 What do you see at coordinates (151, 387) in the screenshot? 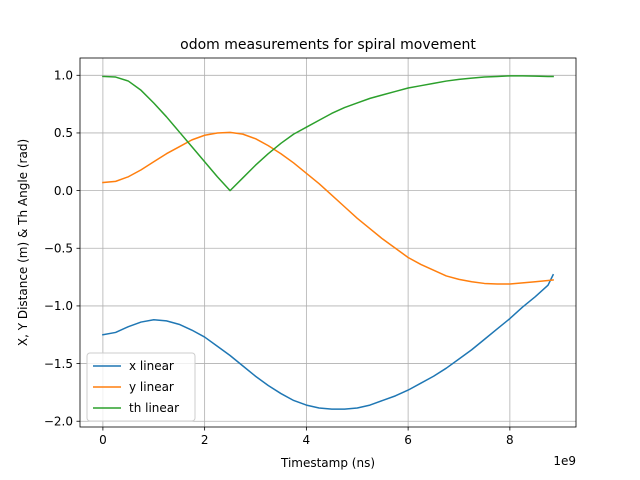
I see `legend-label: y linear` at bounding box center [151, 387].